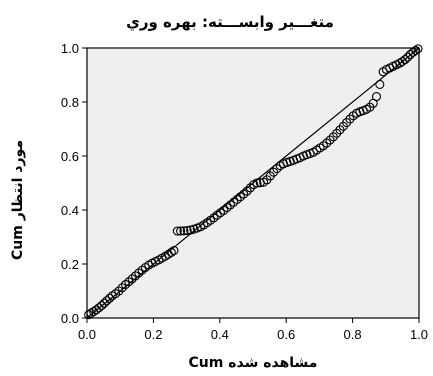 The width and height of the screenshot is (433, 376). I want to click on x-axis-title: Cum مشاهده شده, so click(253, 363).